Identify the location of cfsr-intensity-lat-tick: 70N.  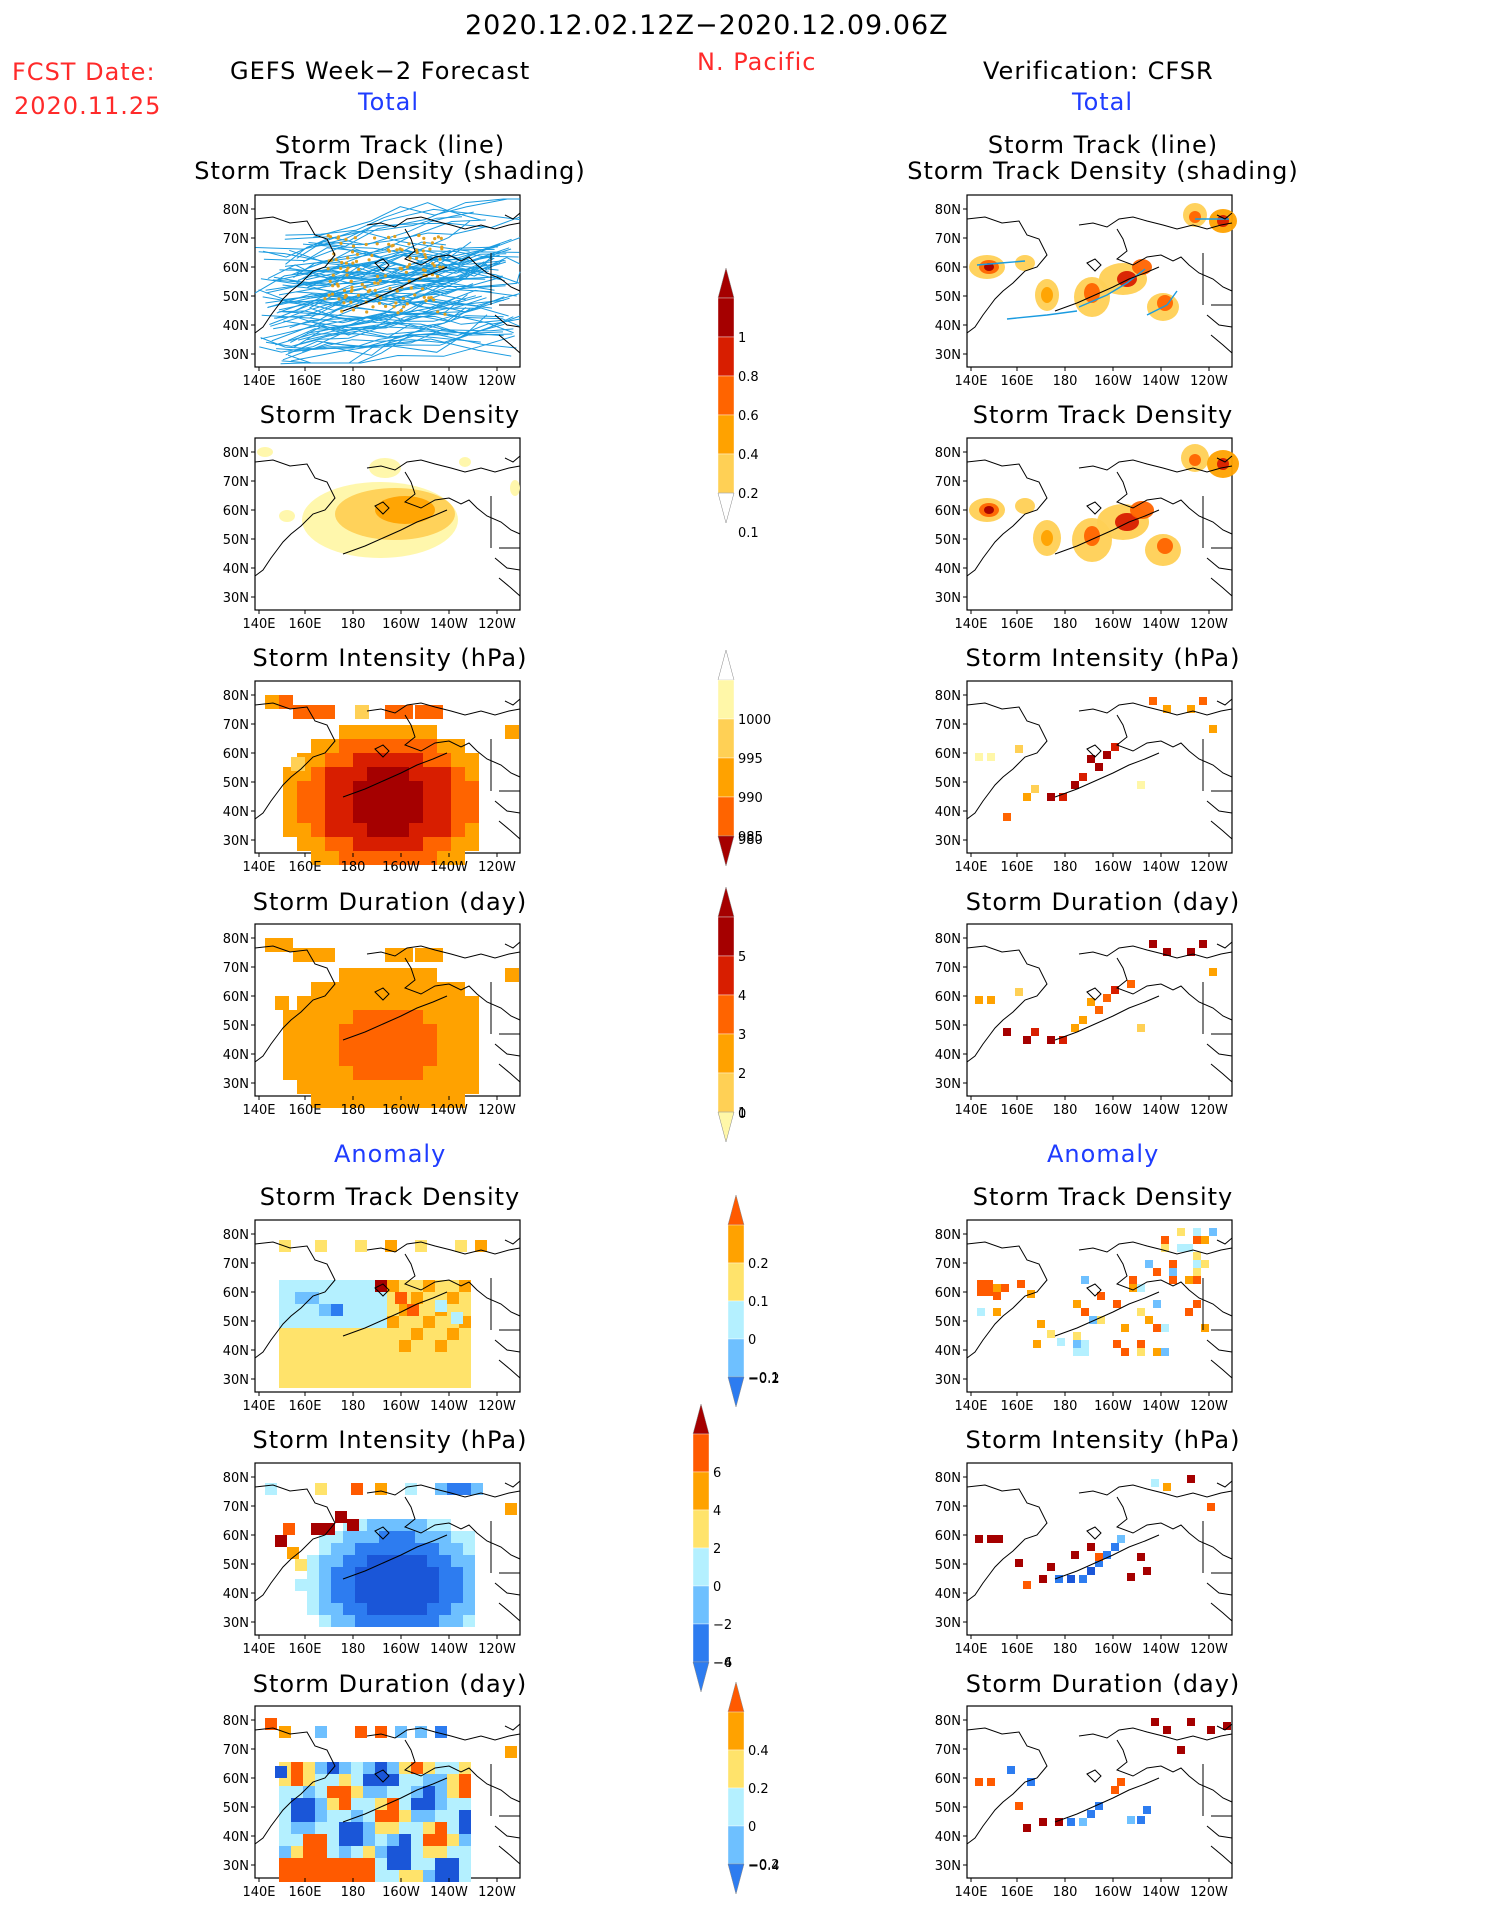
(948, 725).